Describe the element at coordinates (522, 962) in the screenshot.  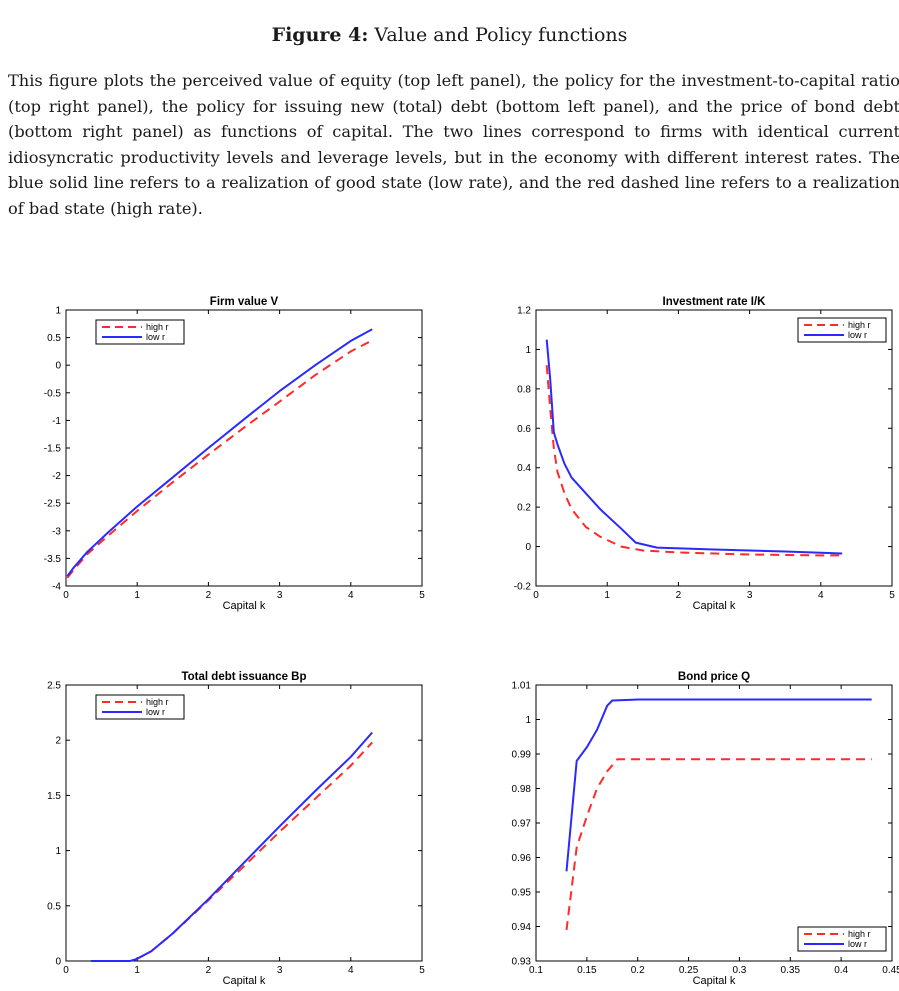
I see `y-tick-label: 0.93` at that location.